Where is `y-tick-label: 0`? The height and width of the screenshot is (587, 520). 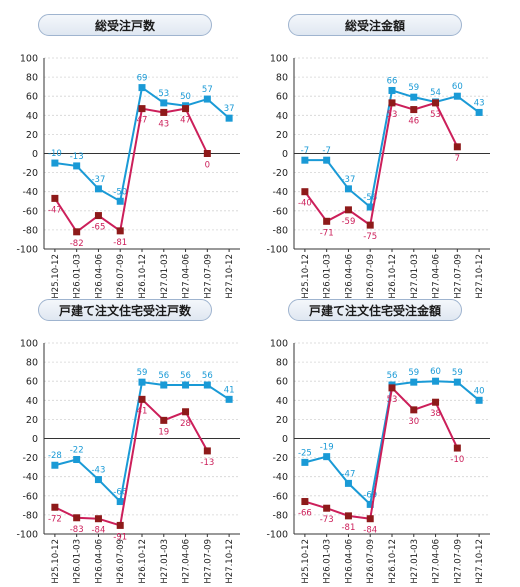
y-tick-label: 0 is located at coordinates (285, 439).